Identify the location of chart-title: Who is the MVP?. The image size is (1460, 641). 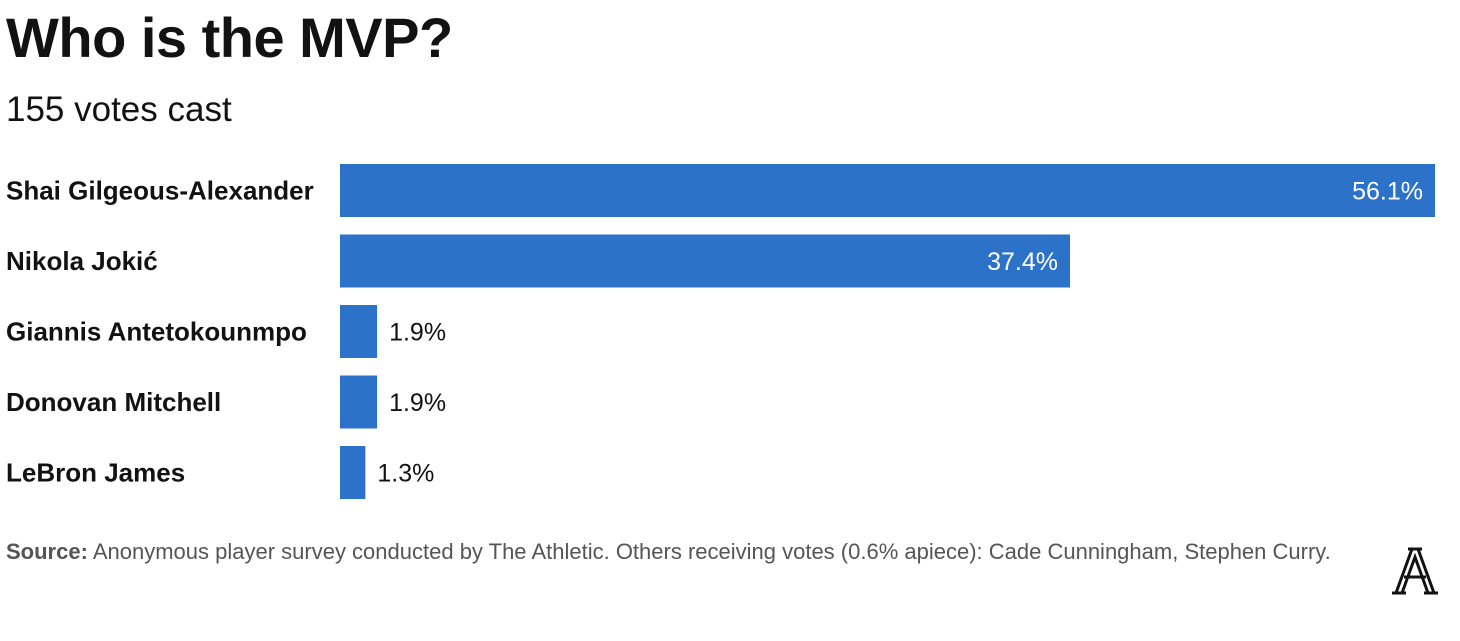
(229, 37).